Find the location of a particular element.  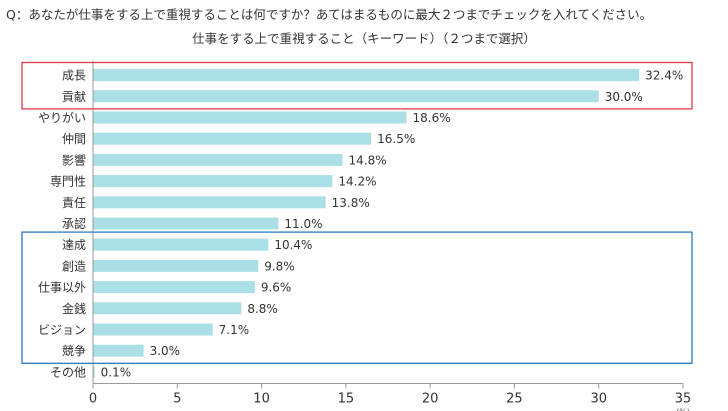

value-label: 9.8% is located at coordinates (279, 266).